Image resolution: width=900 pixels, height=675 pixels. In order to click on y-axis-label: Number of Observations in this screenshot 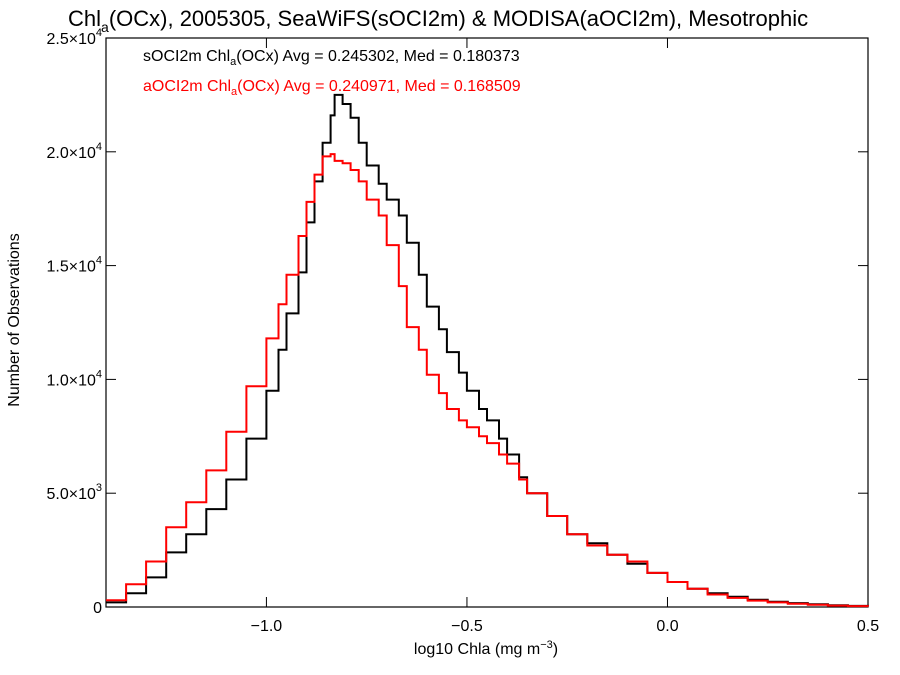, I will do `click(14, 319)`.